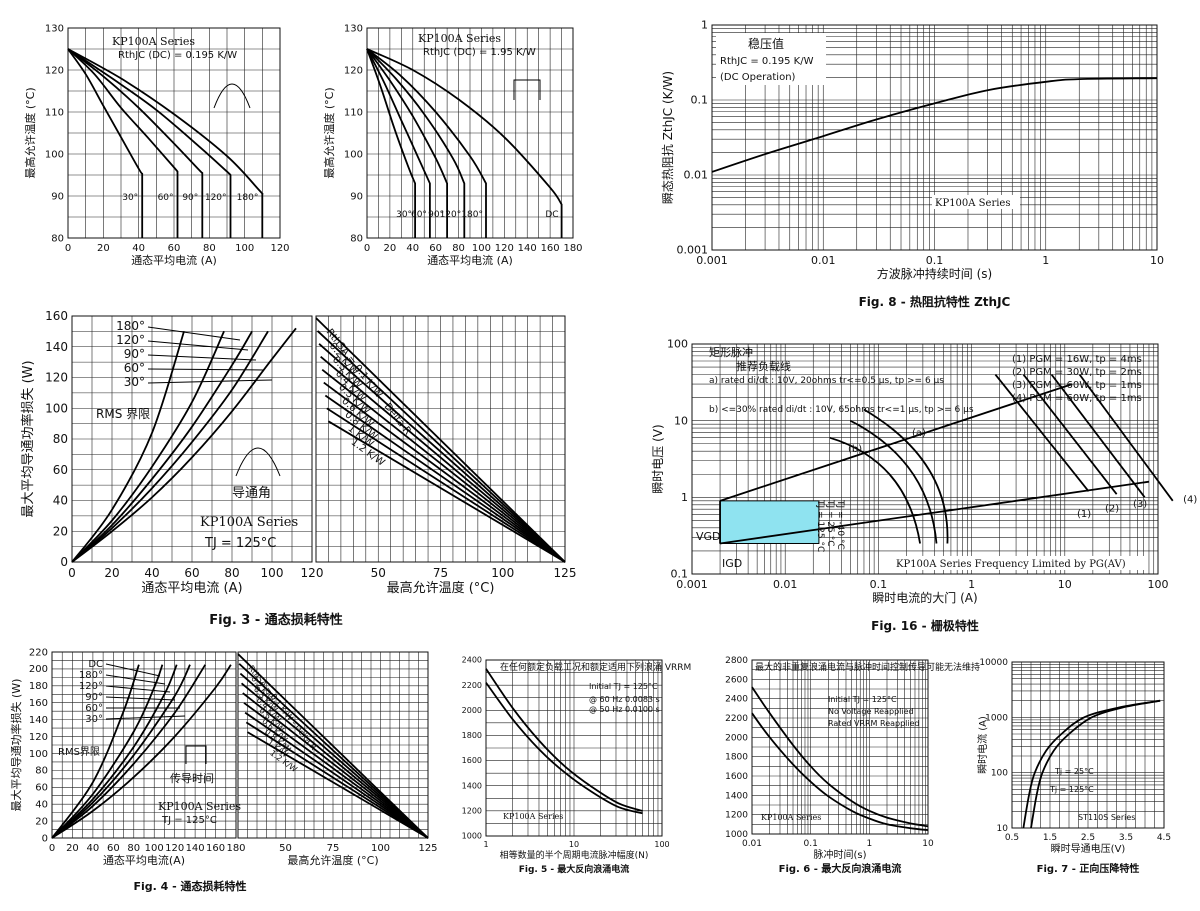 The image size is (1200, 911). I want to click on x-tick-label: 1, so click(869, 844).